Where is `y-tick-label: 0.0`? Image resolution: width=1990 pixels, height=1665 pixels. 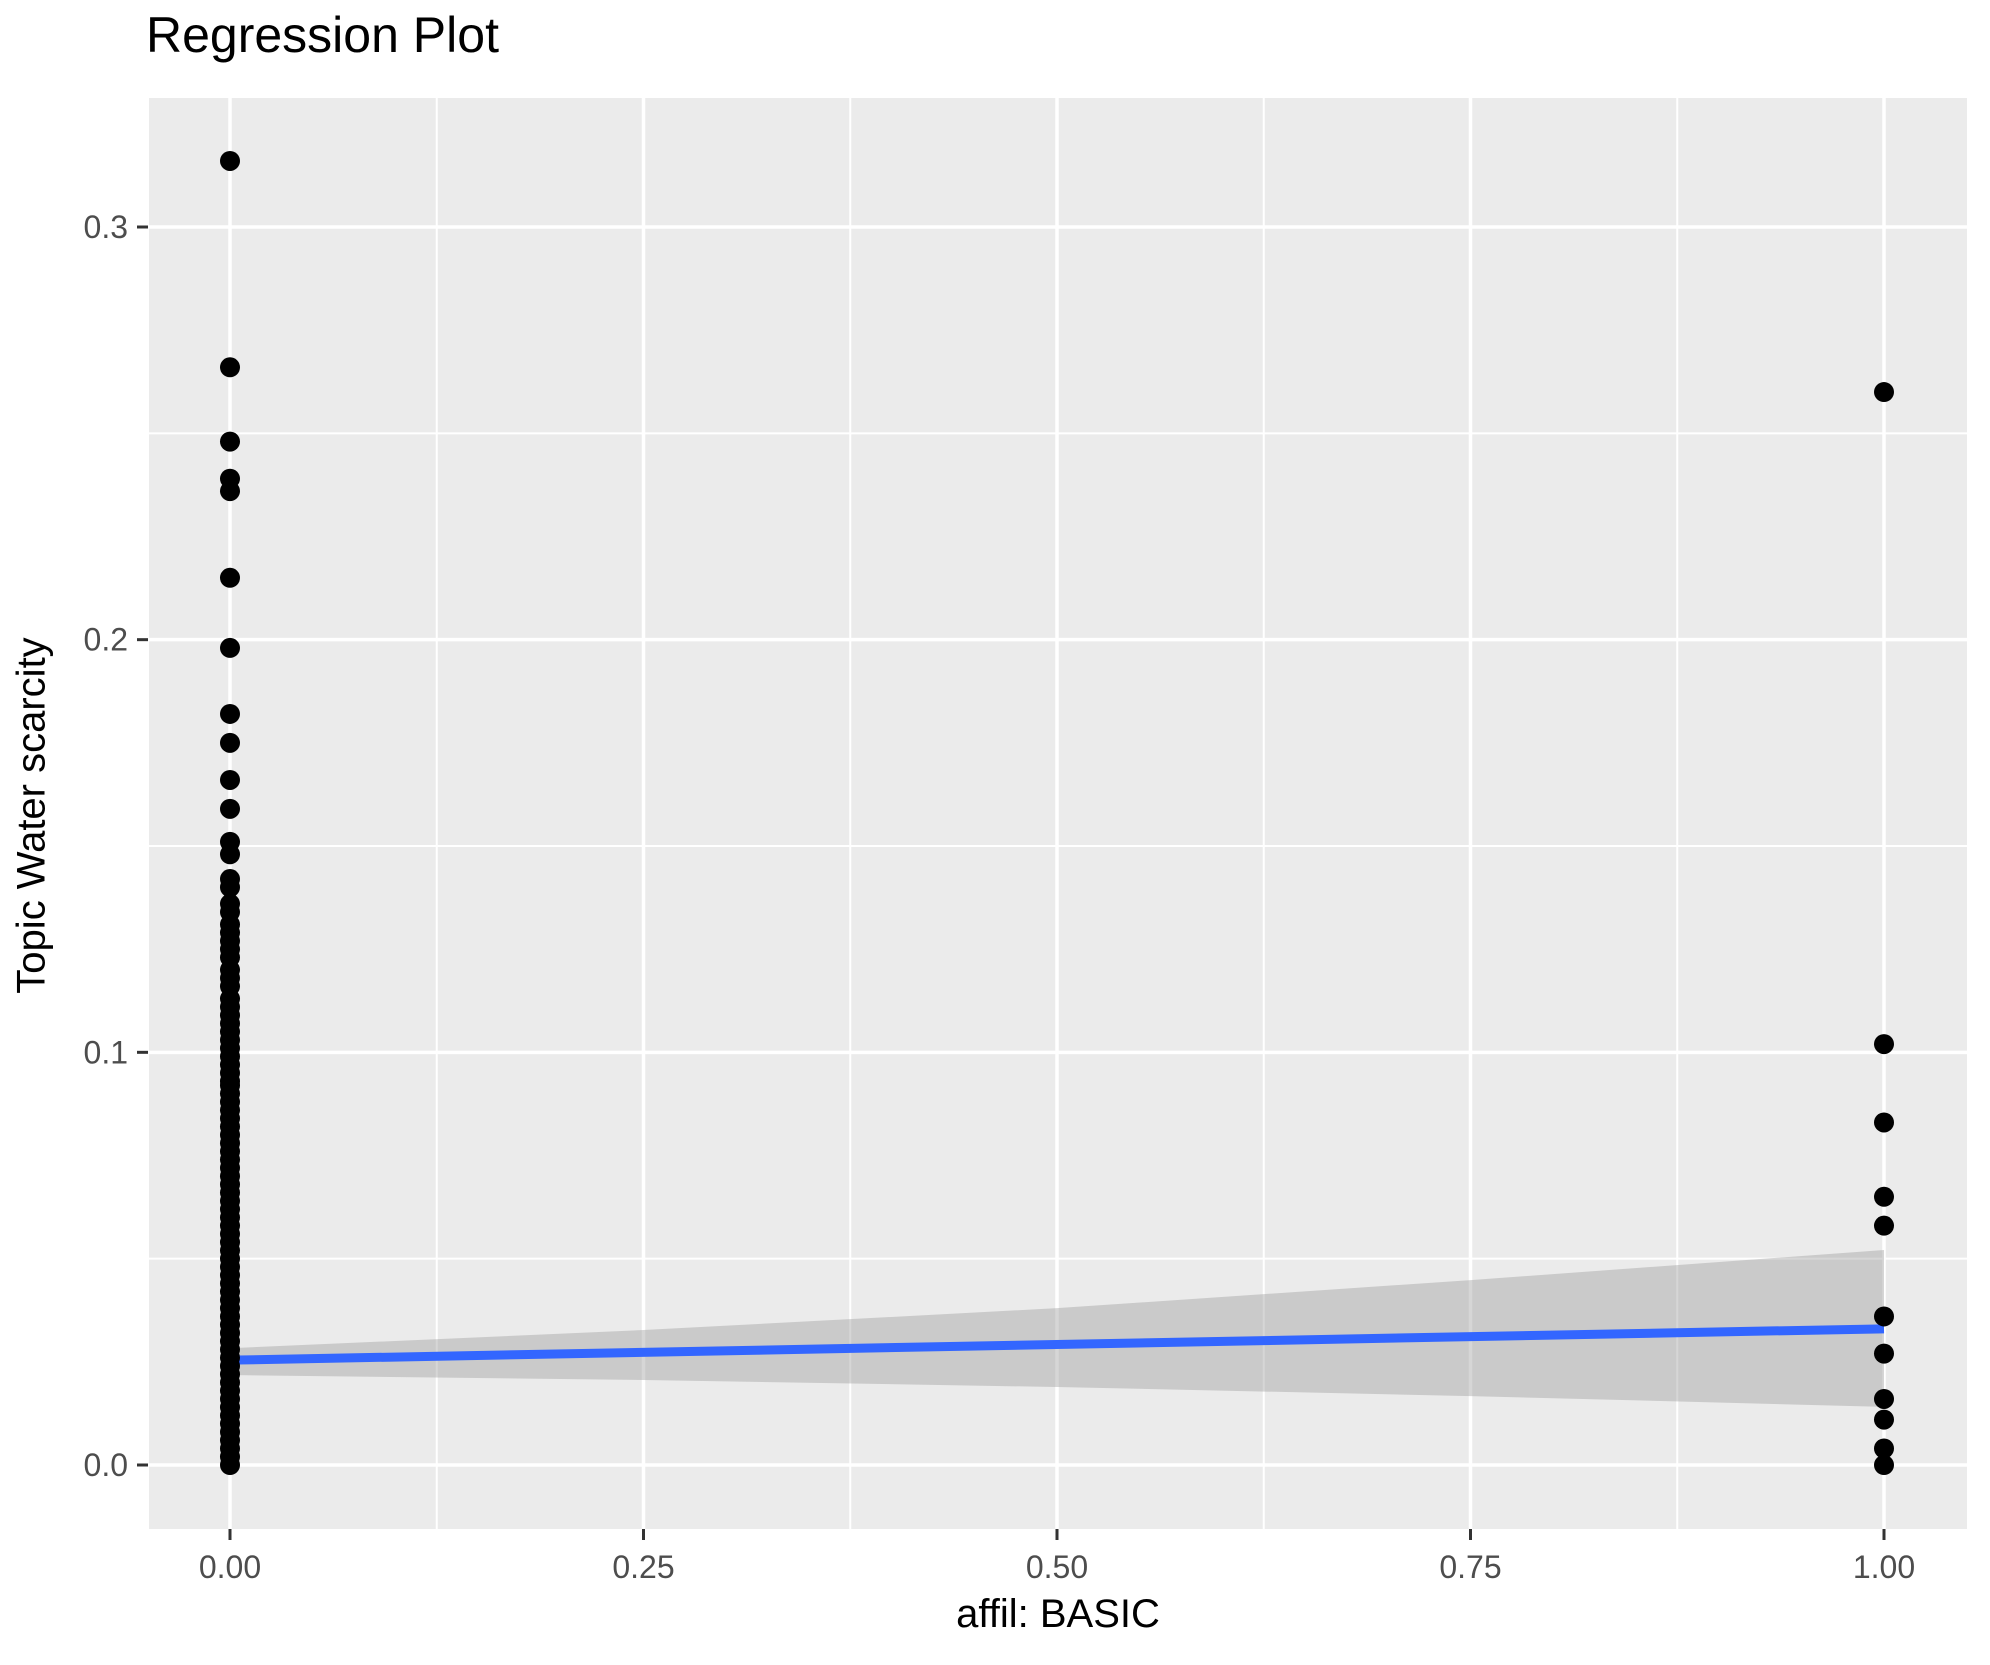
y-tick-label: 0.0 is located at coordinates (106, 1465).